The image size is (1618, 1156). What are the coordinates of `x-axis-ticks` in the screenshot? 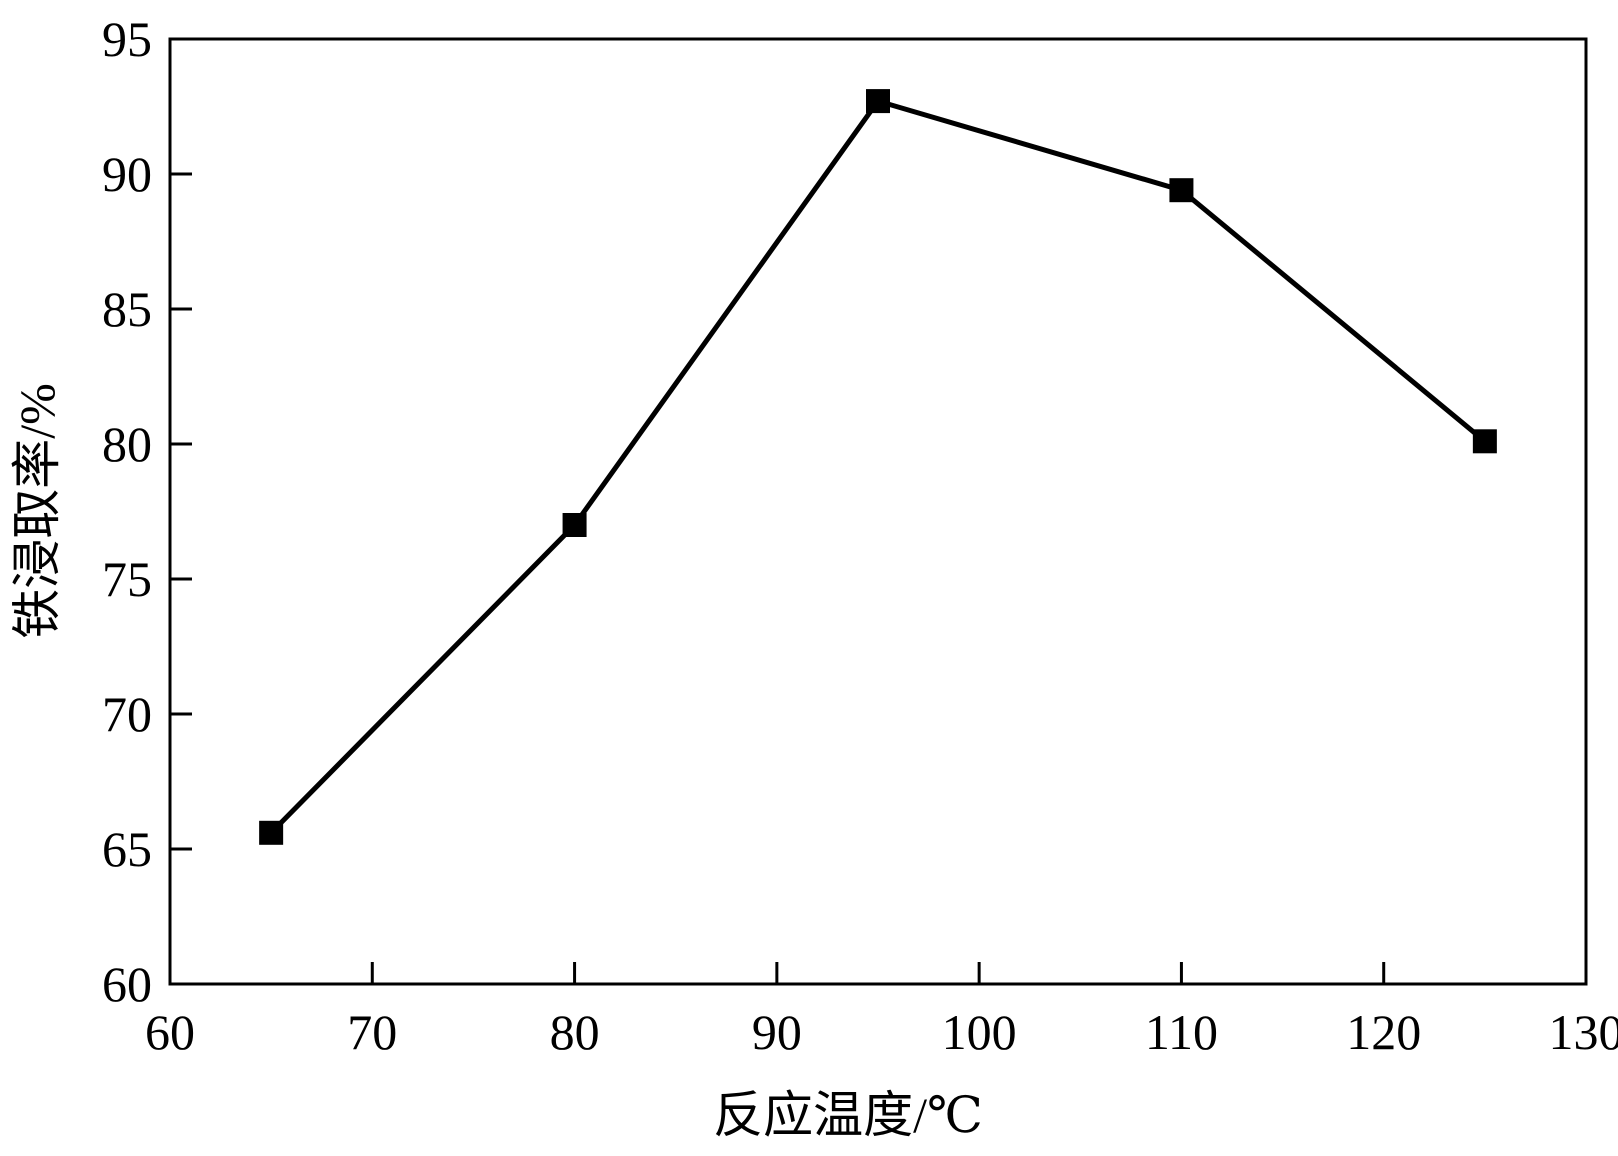 It's located at (877, 973).